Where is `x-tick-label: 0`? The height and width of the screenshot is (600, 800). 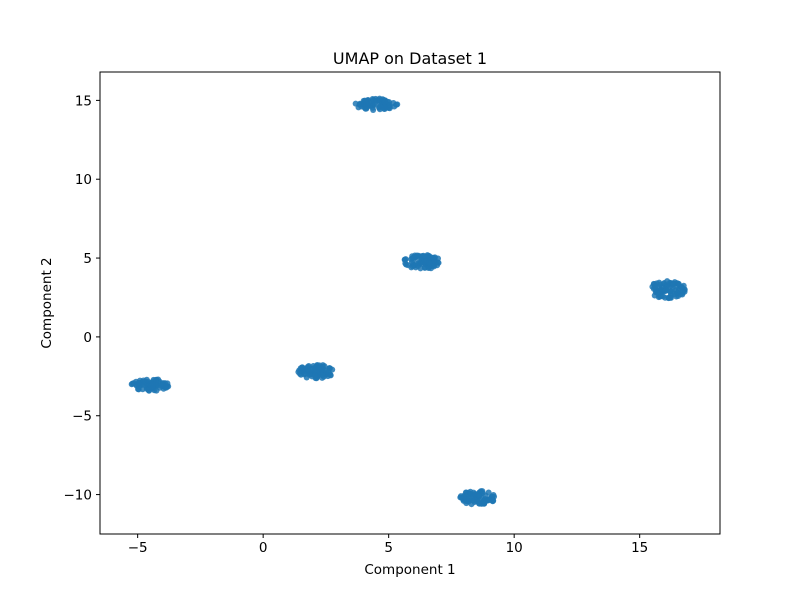 x-tick-label: 0 is located at coordinates (263, 548).